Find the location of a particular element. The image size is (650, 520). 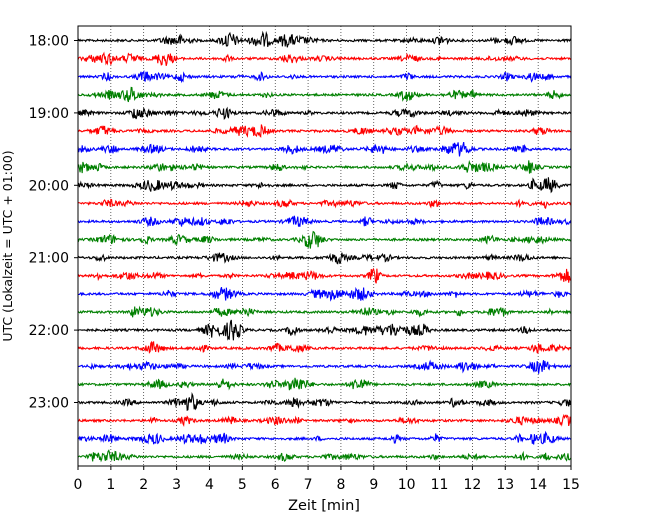

x-tick-label: 6 is located at coordinates (275, 485).